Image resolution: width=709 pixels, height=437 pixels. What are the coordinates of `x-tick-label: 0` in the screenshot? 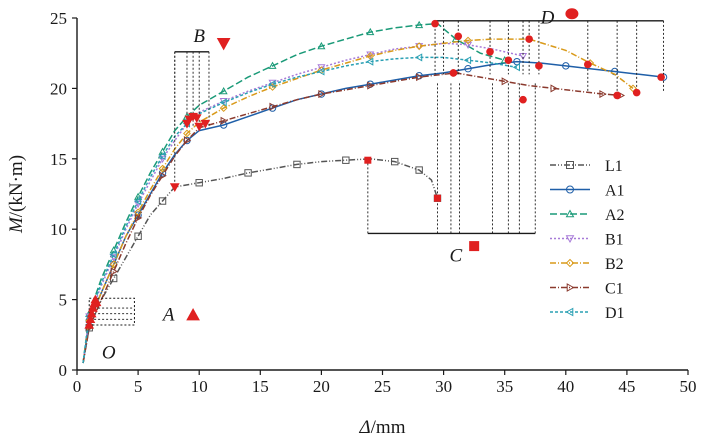 It's located at (77, 386).